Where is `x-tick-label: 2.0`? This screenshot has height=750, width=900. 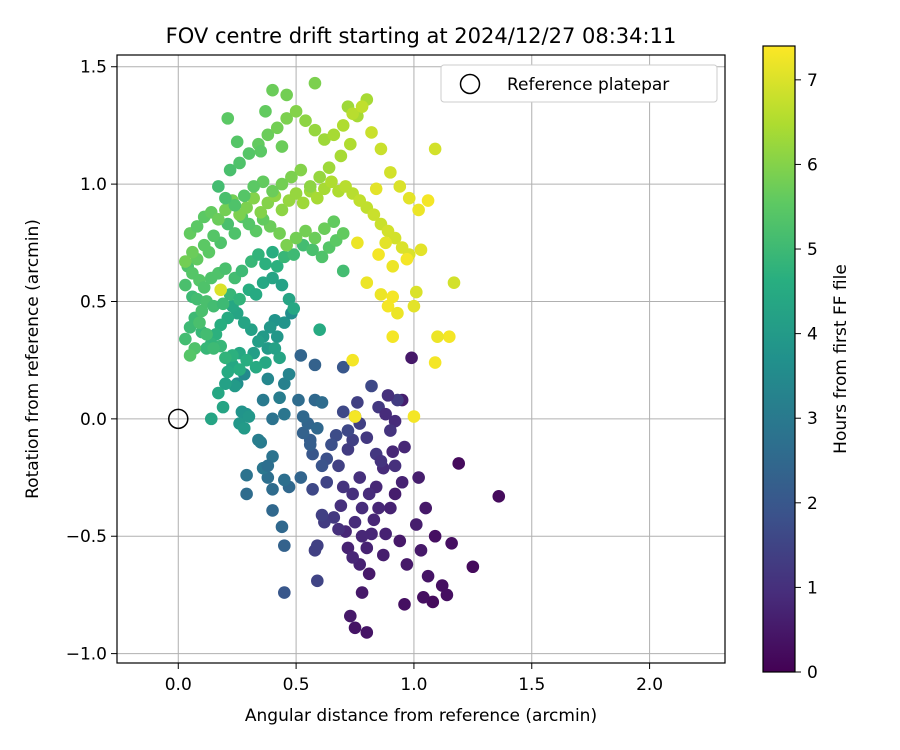
x-tick-label: 2.0 is located at coordinates (649, 685).